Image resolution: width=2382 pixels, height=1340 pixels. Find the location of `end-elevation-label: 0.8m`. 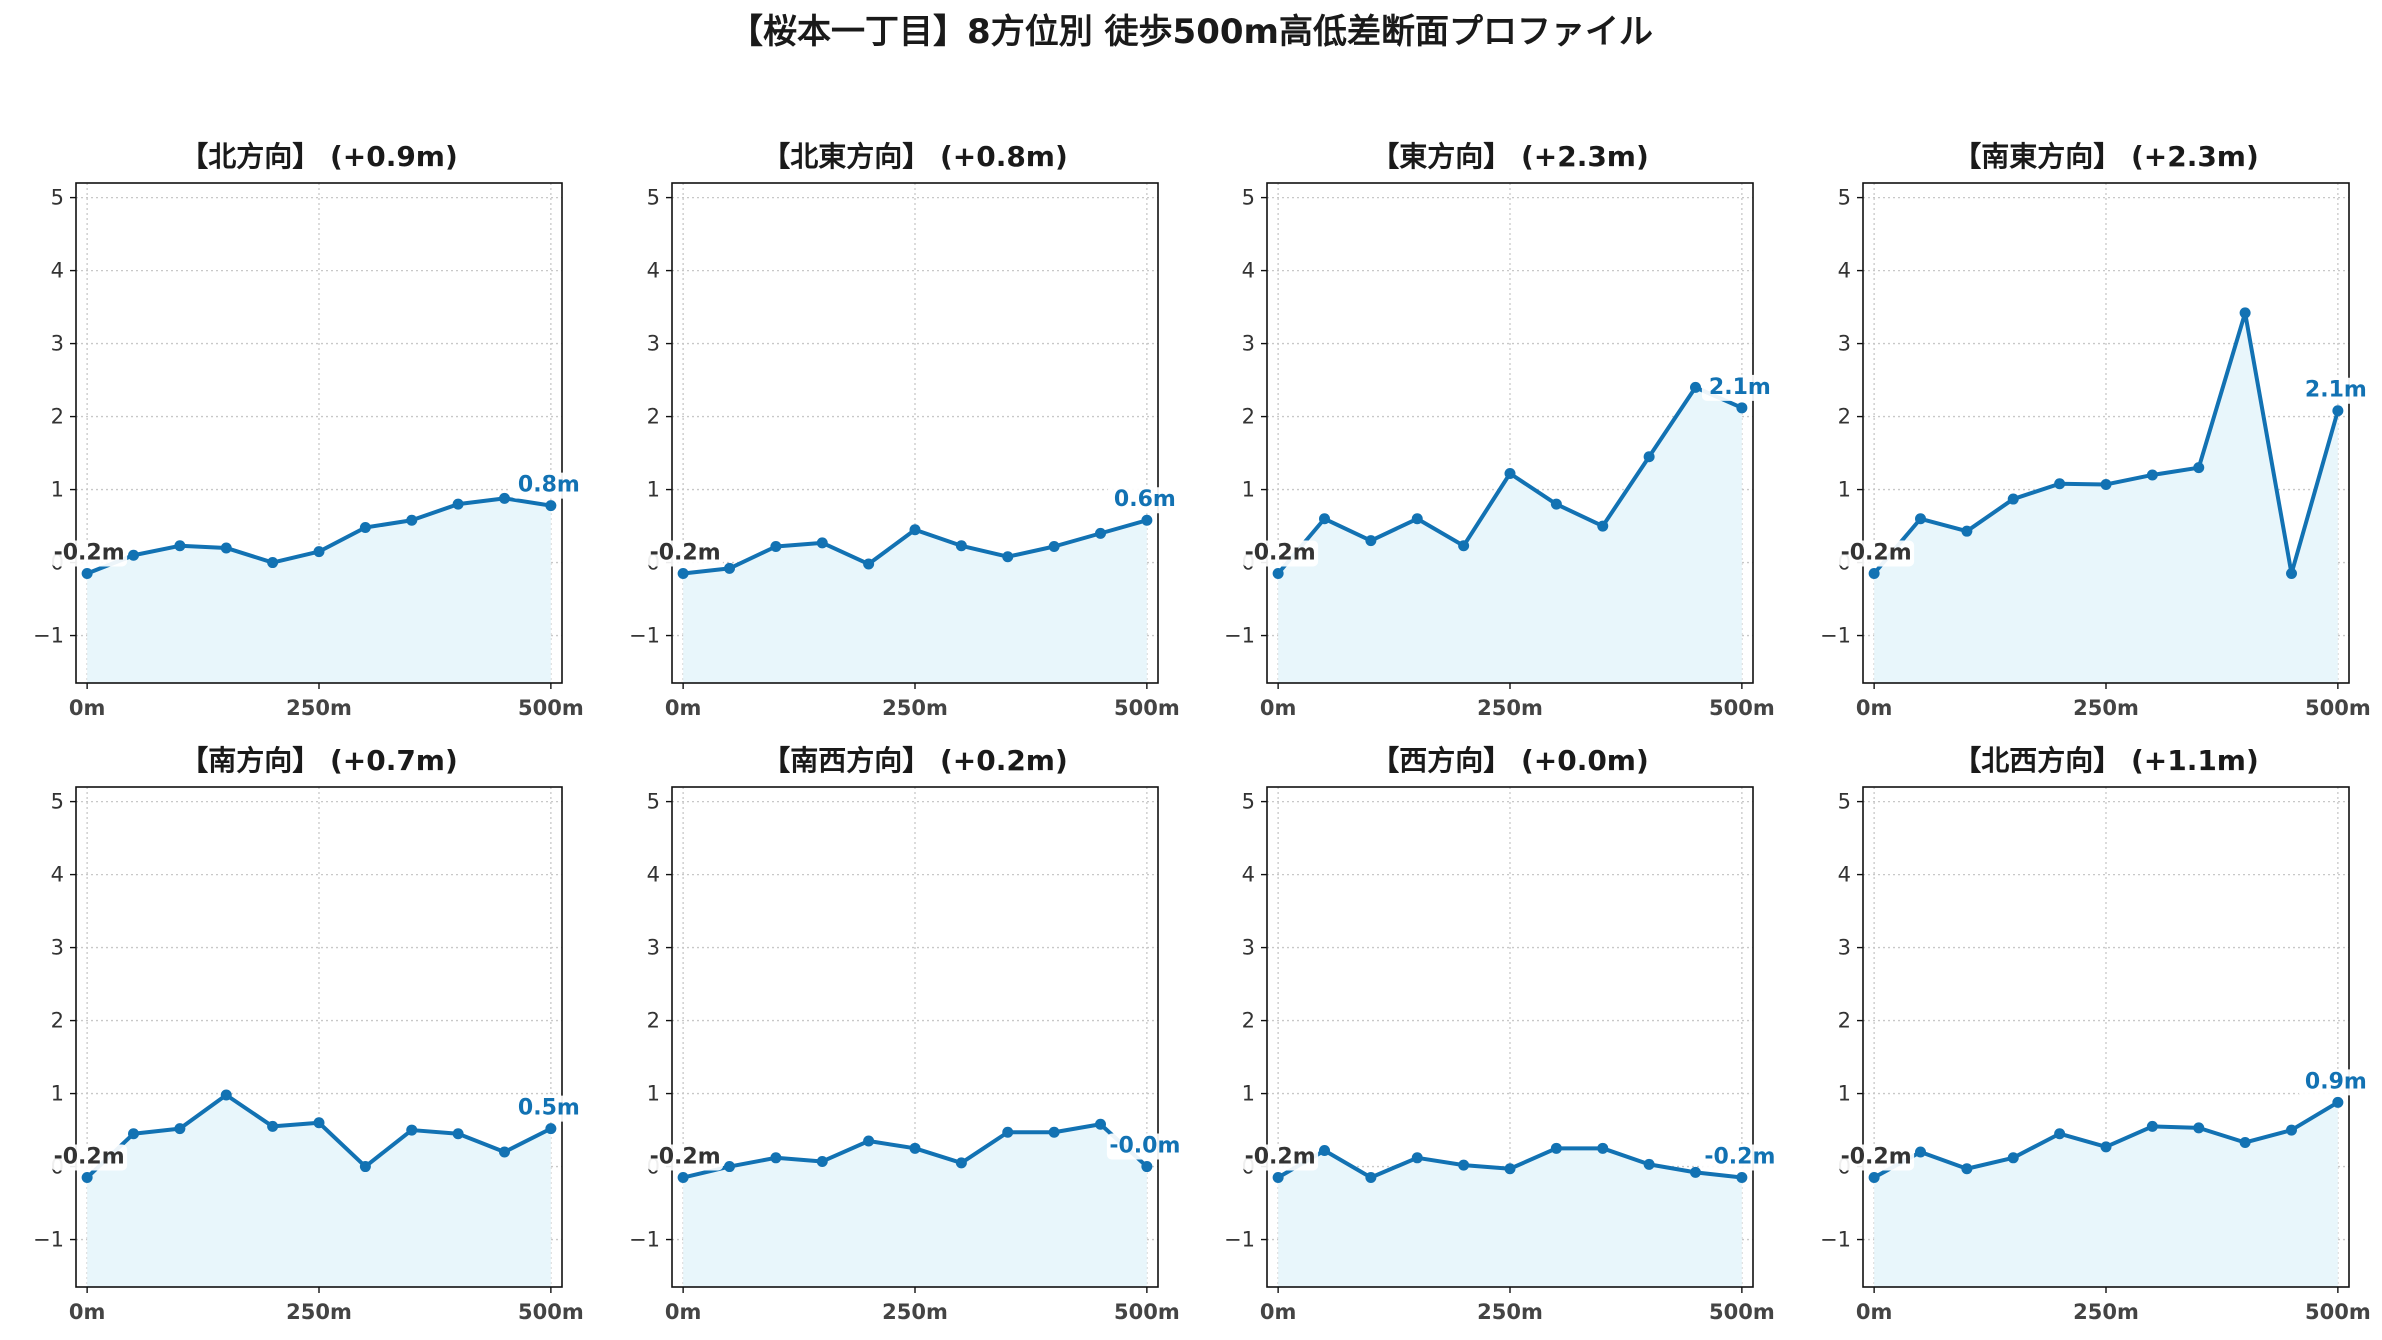

end-elevation-label: 0.8m is located at coordinates (549, 485).